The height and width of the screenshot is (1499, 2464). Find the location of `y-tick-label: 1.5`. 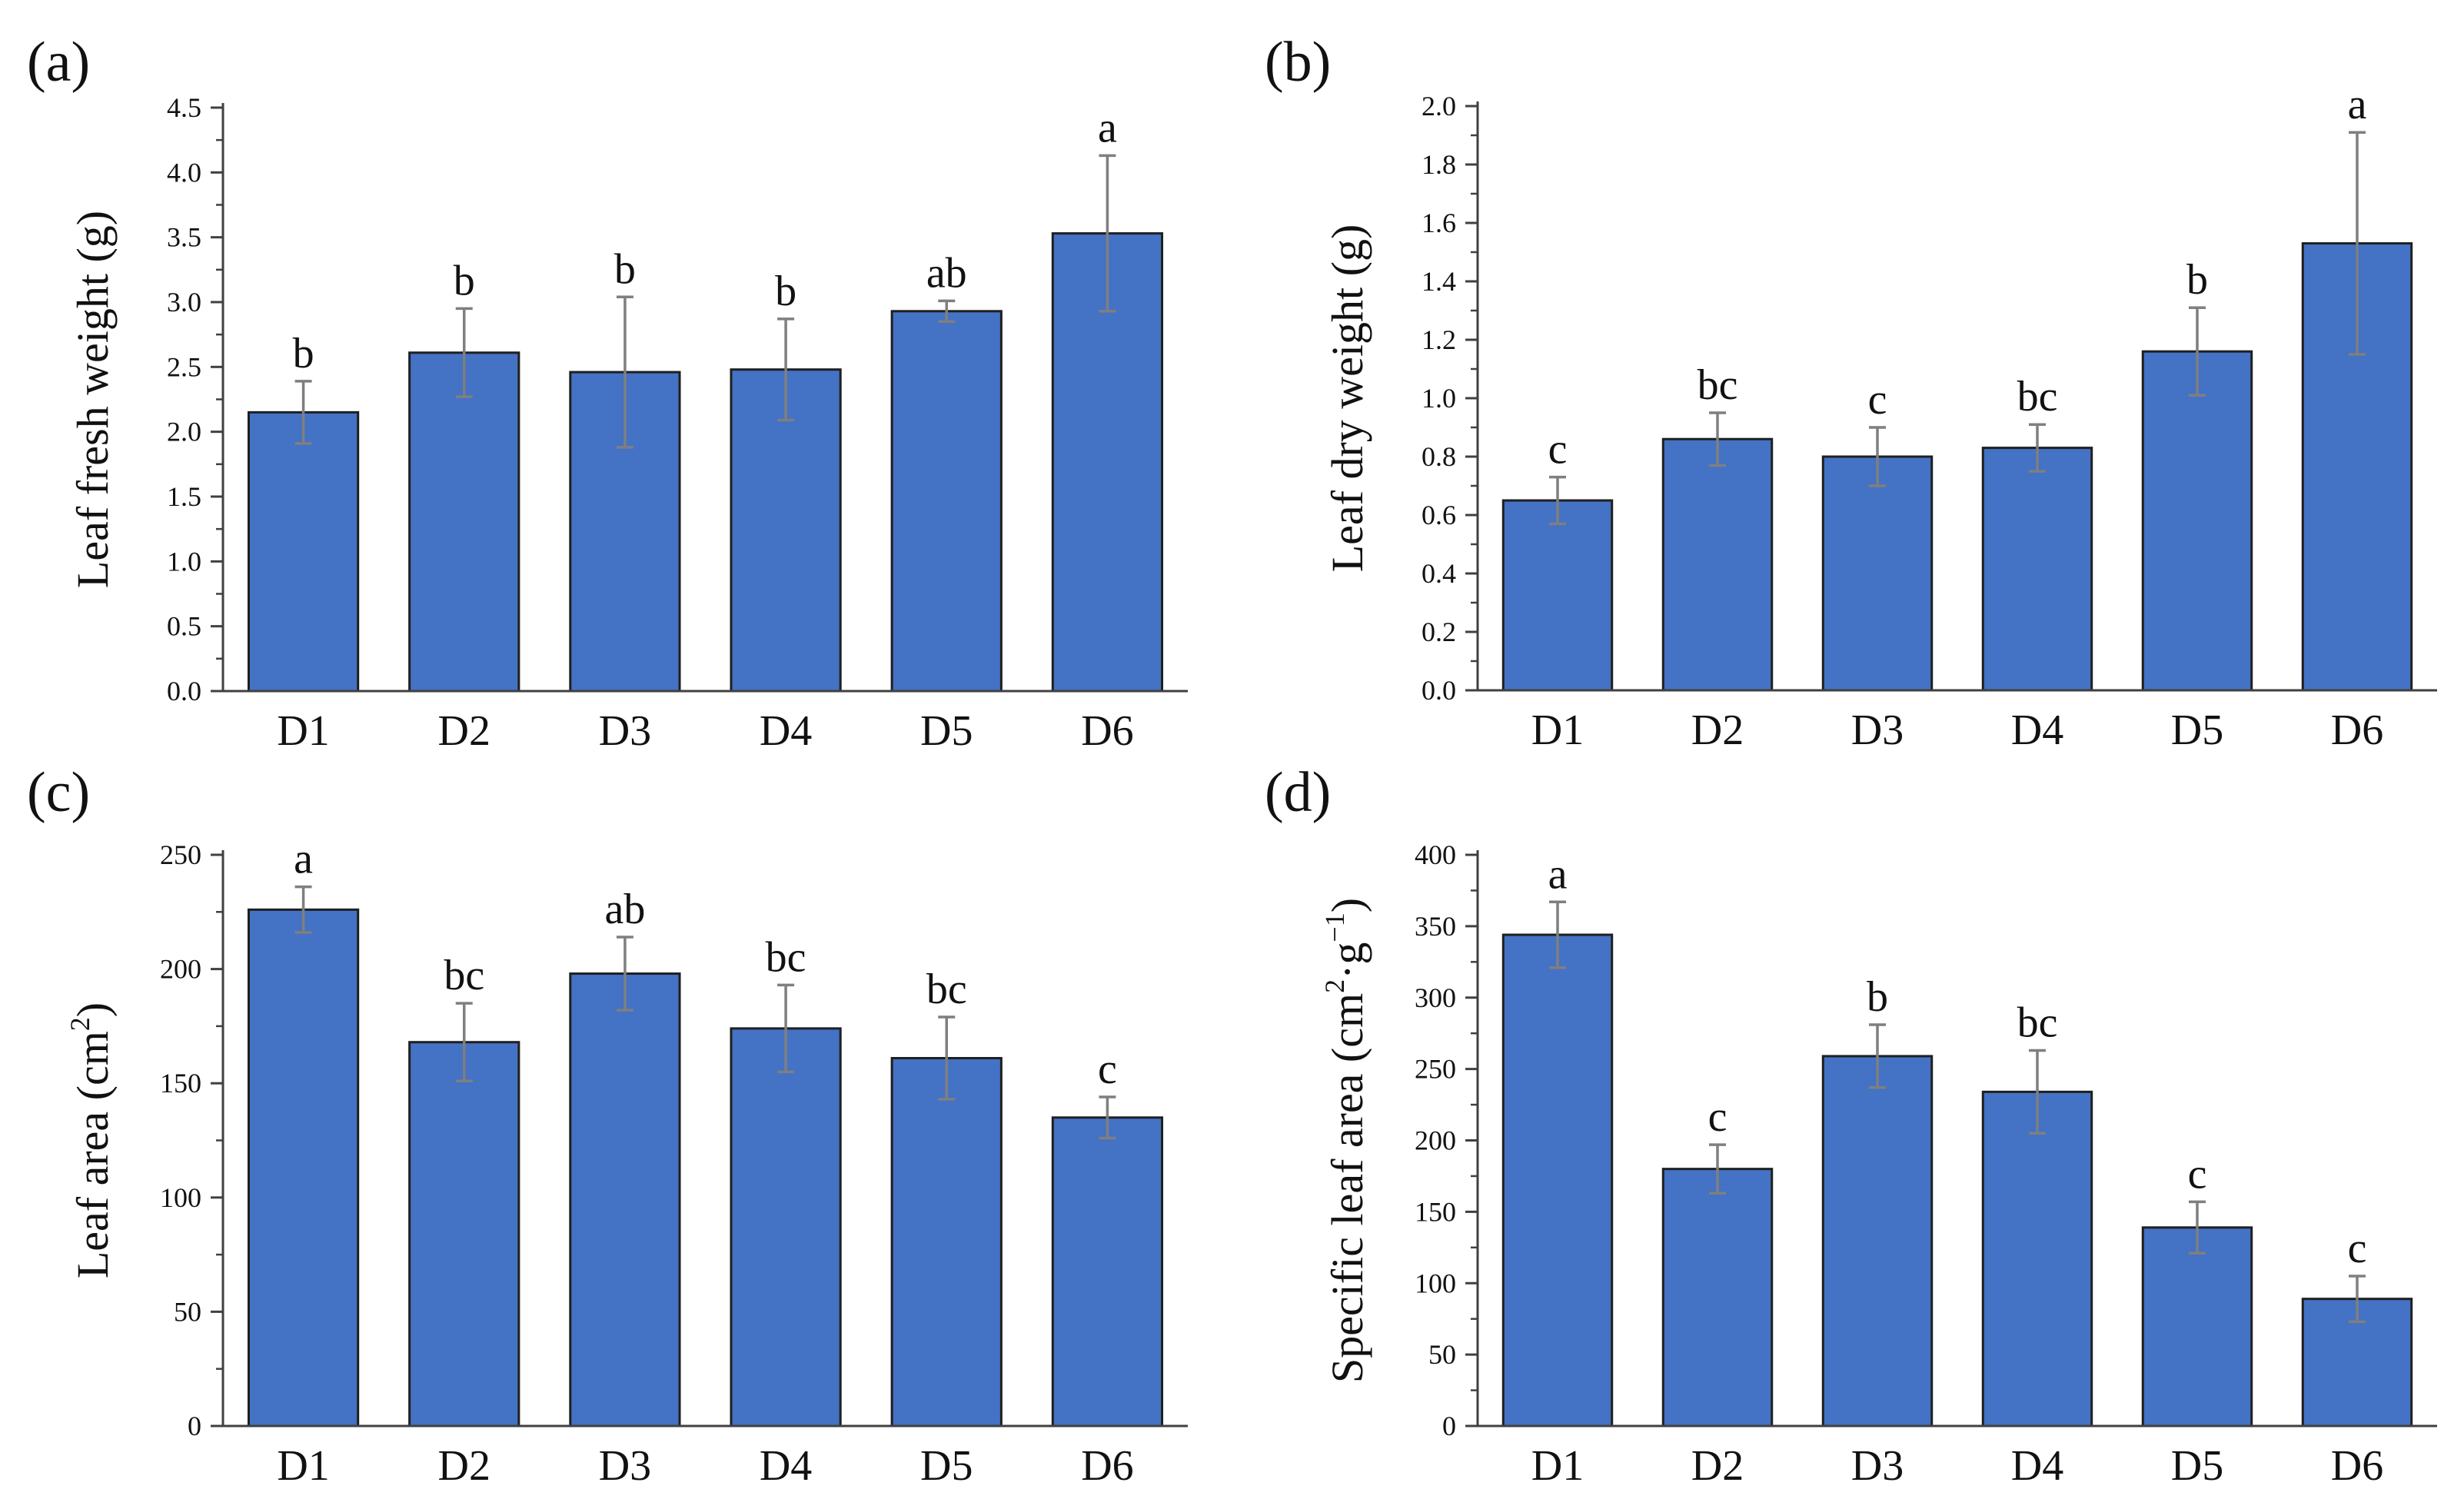

y-tick-label: 1.5 is located at coordinates (184, 497).